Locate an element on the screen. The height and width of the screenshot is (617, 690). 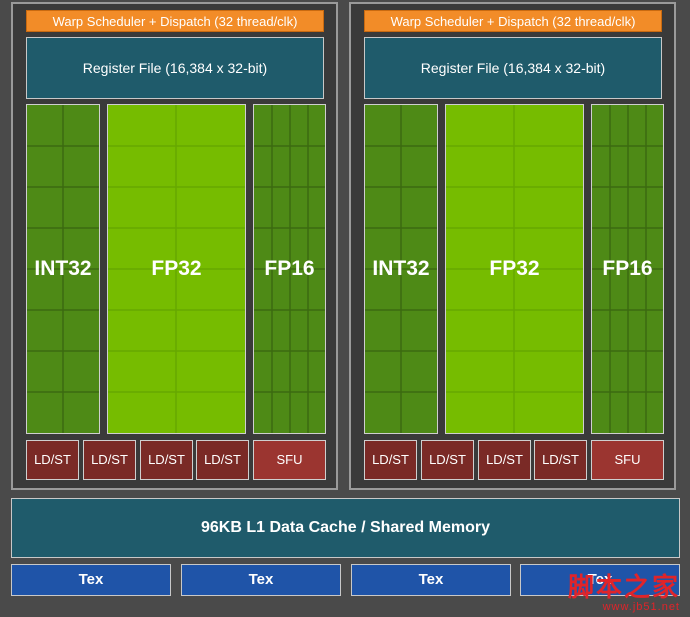
watermark-url: www.jb51.net is located at coordinates (641, 607).